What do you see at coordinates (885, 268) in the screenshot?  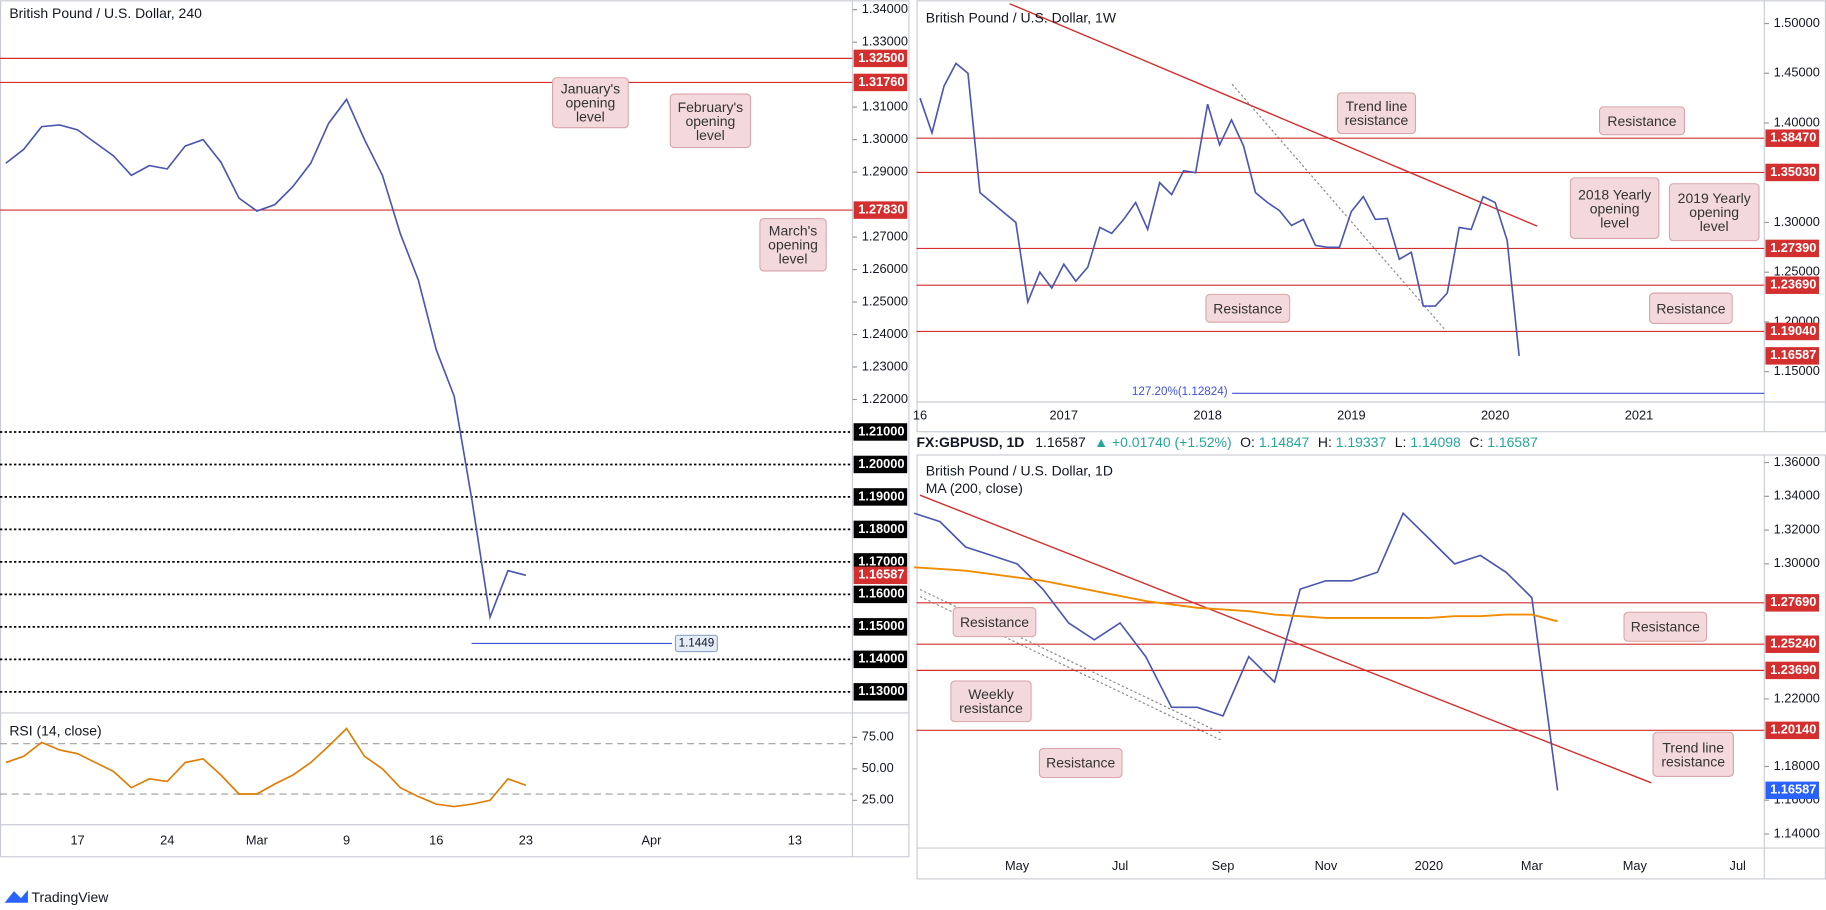 I see `y-tick-label: 1.26000` at bounding box center [885, 268].